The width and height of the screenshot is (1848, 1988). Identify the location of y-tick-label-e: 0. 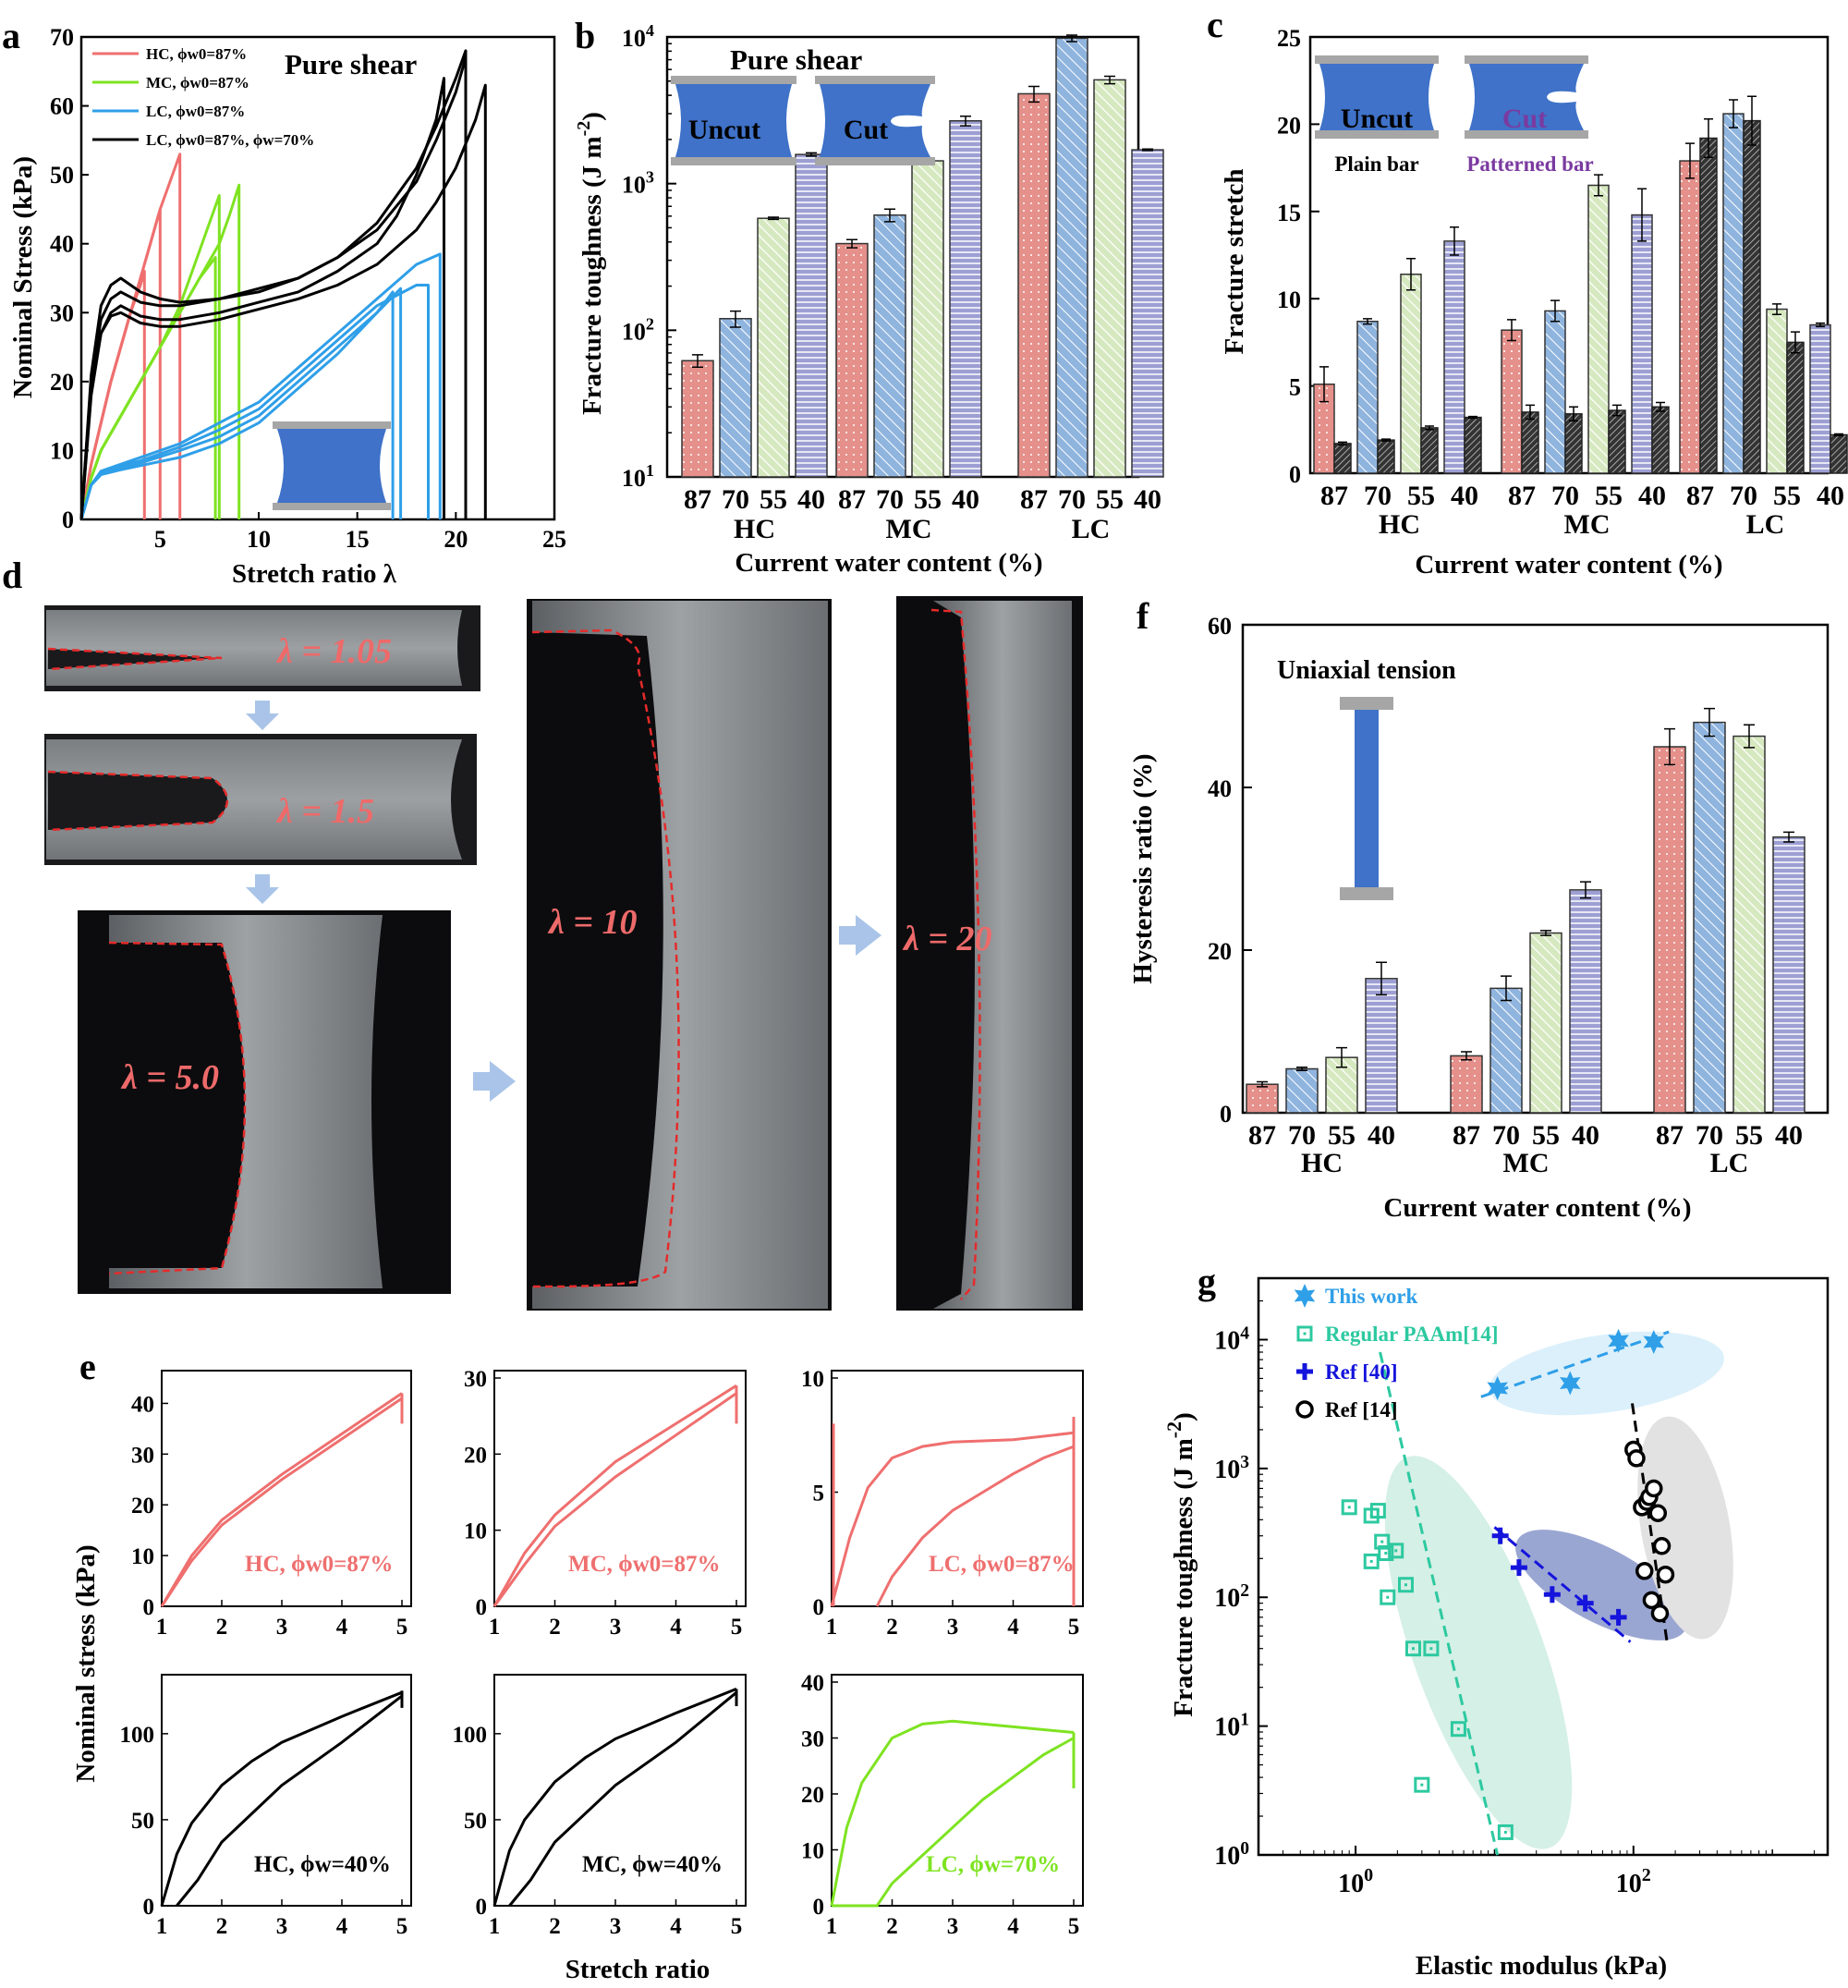
(819, 1908).